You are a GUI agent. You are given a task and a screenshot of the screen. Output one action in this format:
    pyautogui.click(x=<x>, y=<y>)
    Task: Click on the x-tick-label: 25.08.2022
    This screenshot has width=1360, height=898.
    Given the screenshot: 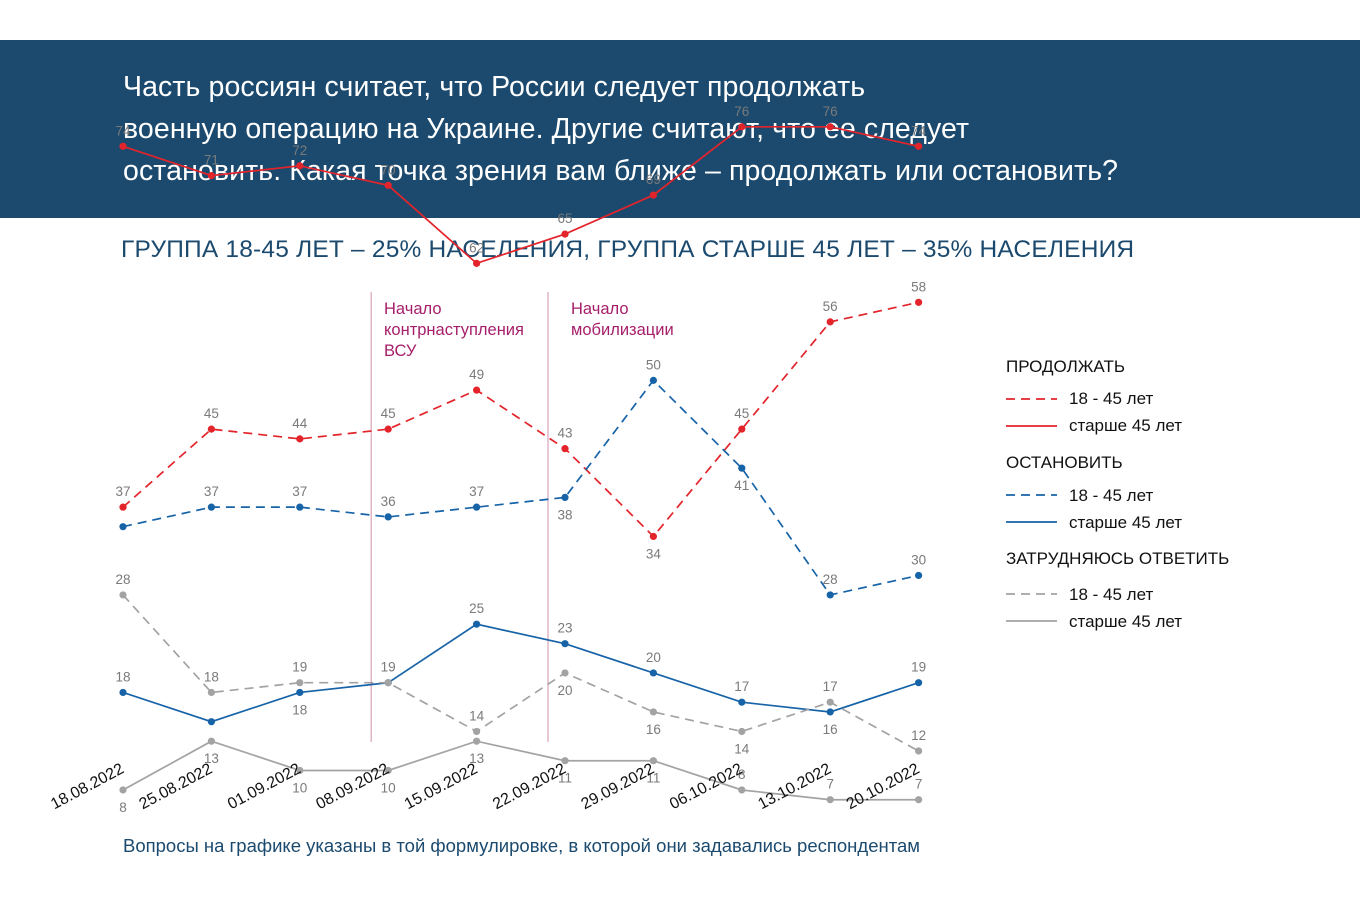 What is the action you would take?
    pyautogui.click(x=176, y=786)
    